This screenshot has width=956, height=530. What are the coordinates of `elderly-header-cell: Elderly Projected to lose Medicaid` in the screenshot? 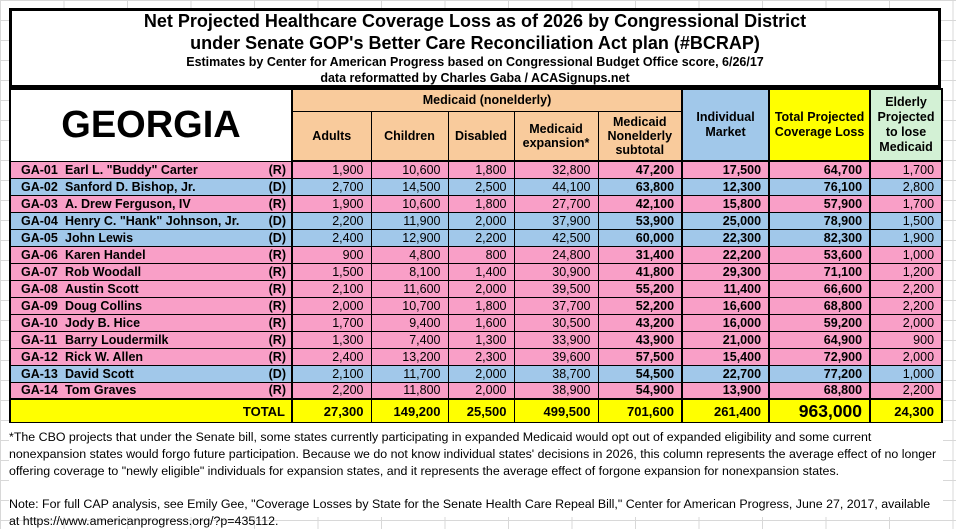 It's located at (906, 125).